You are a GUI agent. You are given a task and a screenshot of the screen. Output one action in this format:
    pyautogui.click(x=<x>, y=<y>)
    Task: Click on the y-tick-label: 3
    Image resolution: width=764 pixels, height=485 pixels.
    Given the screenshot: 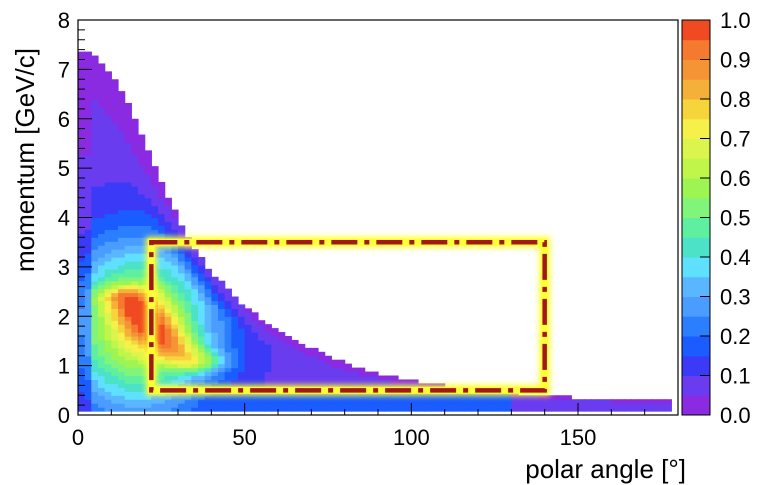 What is the action you would take?
    pyautogui.click(x=64, y=267)
    